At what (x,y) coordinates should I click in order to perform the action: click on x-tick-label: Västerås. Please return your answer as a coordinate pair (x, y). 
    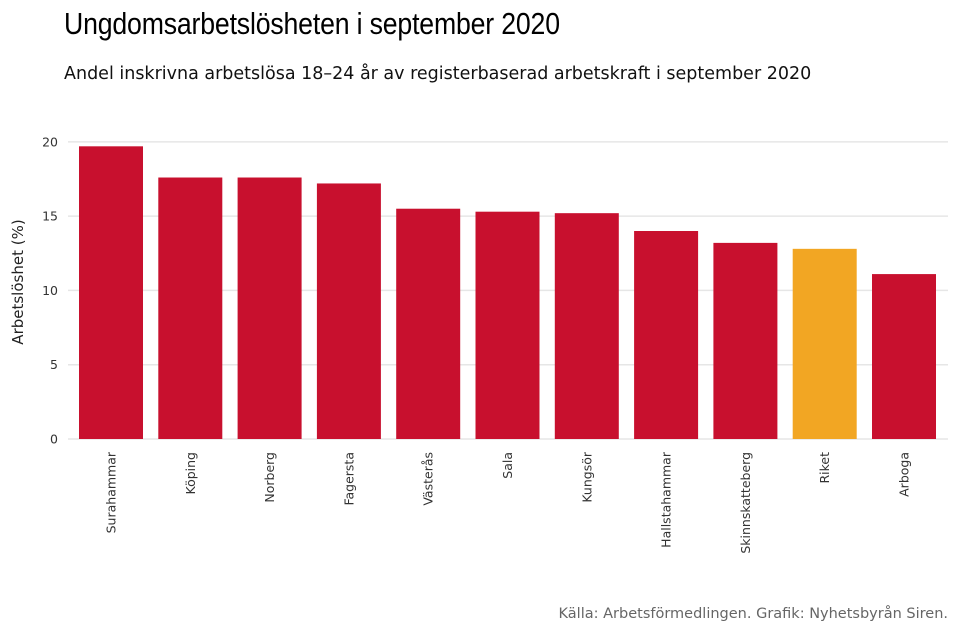
    Looking at the image, I should click on (428, 479).